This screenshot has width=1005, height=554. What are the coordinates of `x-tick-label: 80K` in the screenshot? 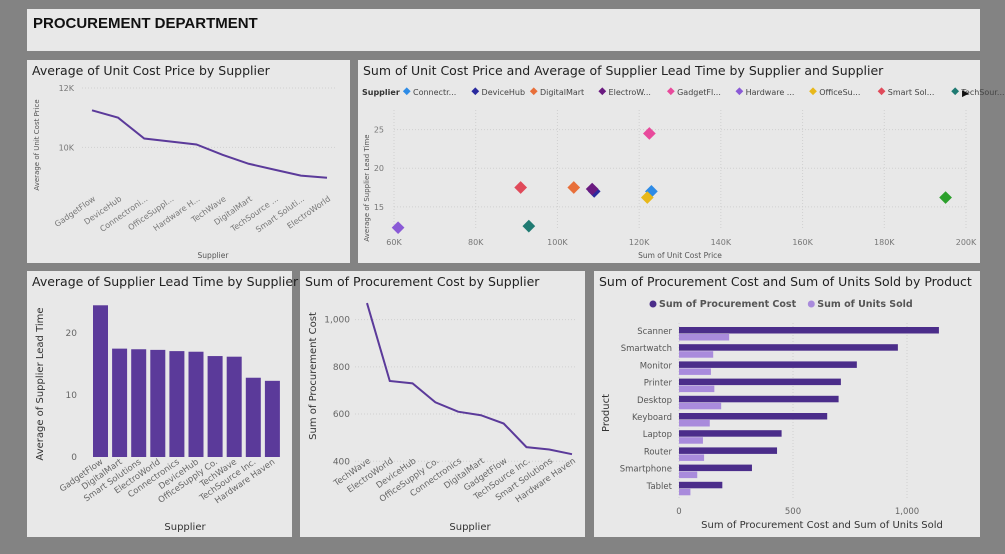 It's located at (476, 242).